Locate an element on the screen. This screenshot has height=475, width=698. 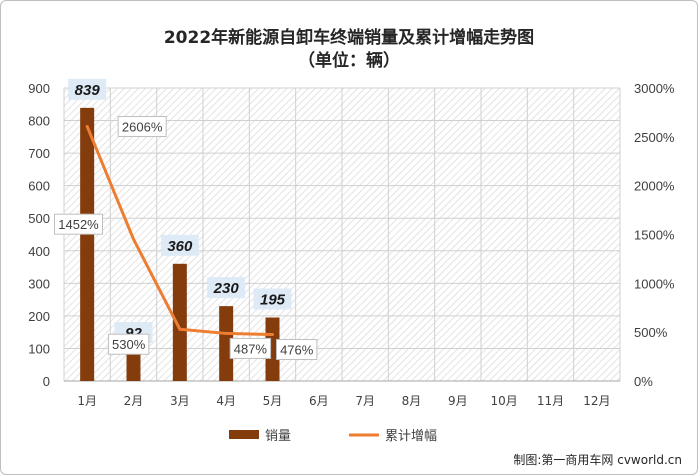
y-right-tick-label: 0% is located at coordinates (643, 381).